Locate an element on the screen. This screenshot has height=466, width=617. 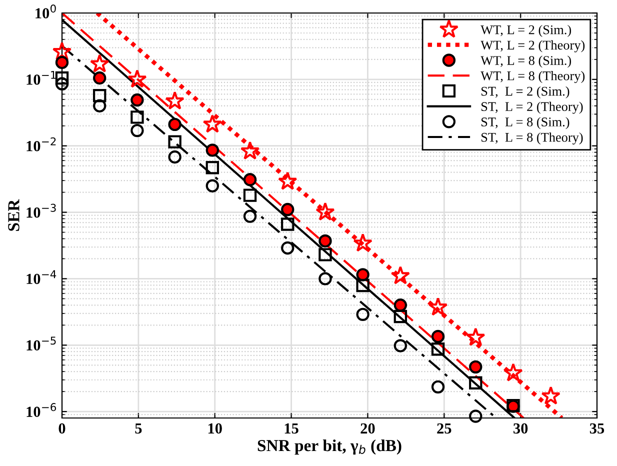
x-tick-label: 25 is located at coordinates (444, 428).